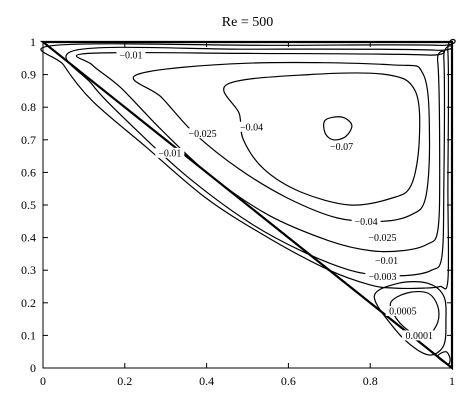 The width and height of the screenshot is (474, 409). Describe the element at coordinates (247, 22) in the screenshot. I see `chart-title: Re = 500` at that location.